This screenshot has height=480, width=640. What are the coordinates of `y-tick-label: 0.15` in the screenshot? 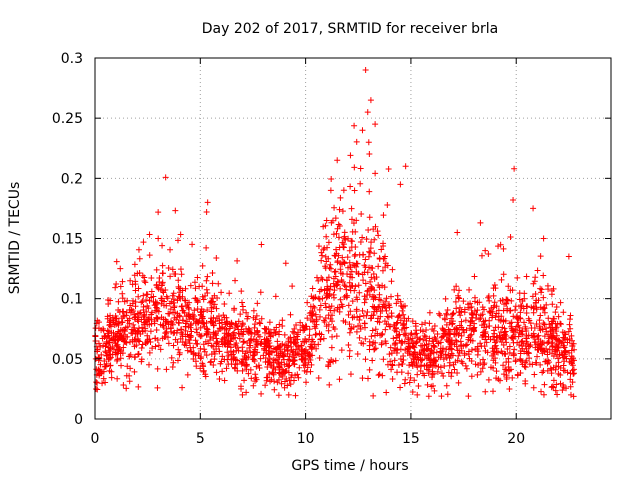 It's located at (67, 240).